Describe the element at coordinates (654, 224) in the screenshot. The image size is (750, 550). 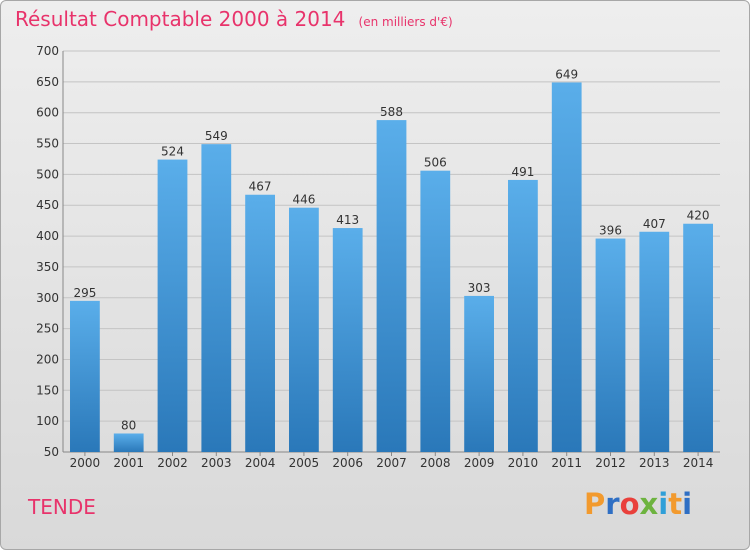
I see `bar-value-label: 407` at that location.